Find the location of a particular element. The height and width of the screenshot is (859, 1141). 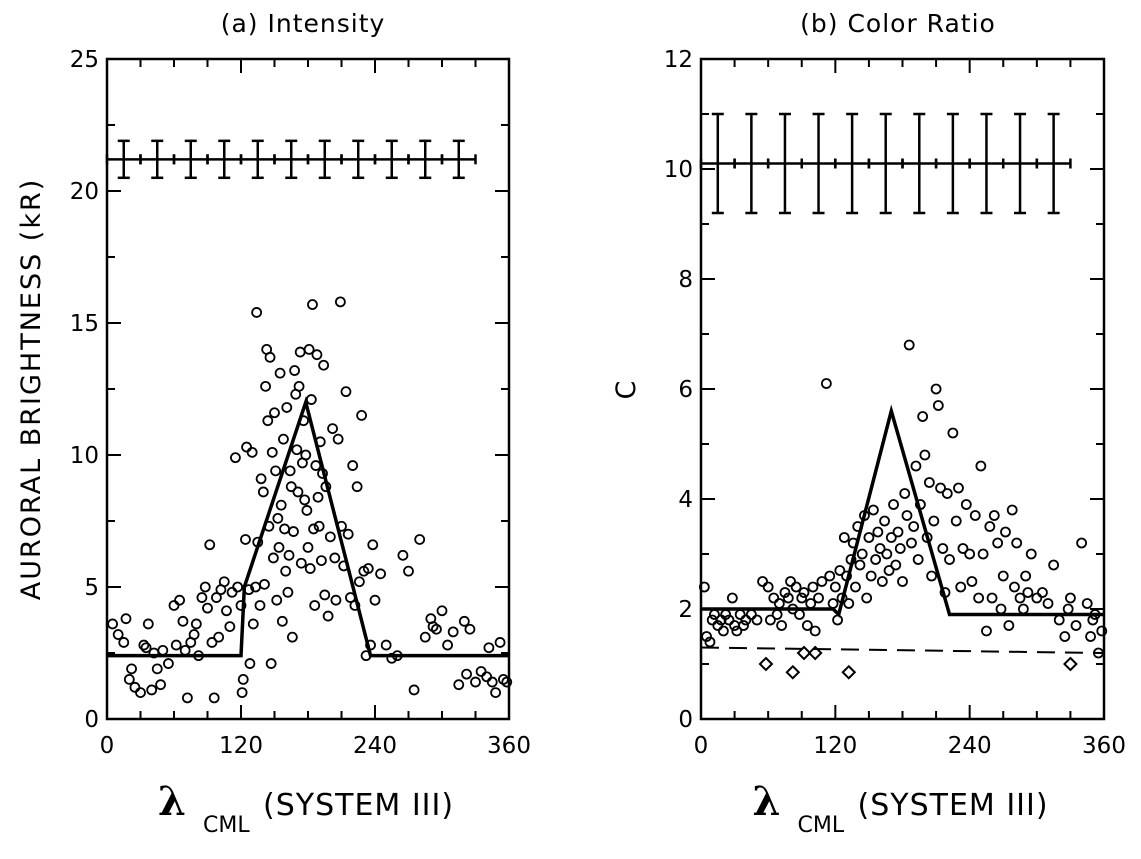

panel-a-y-tick-label: 0 is located at coordinates (91, 720).